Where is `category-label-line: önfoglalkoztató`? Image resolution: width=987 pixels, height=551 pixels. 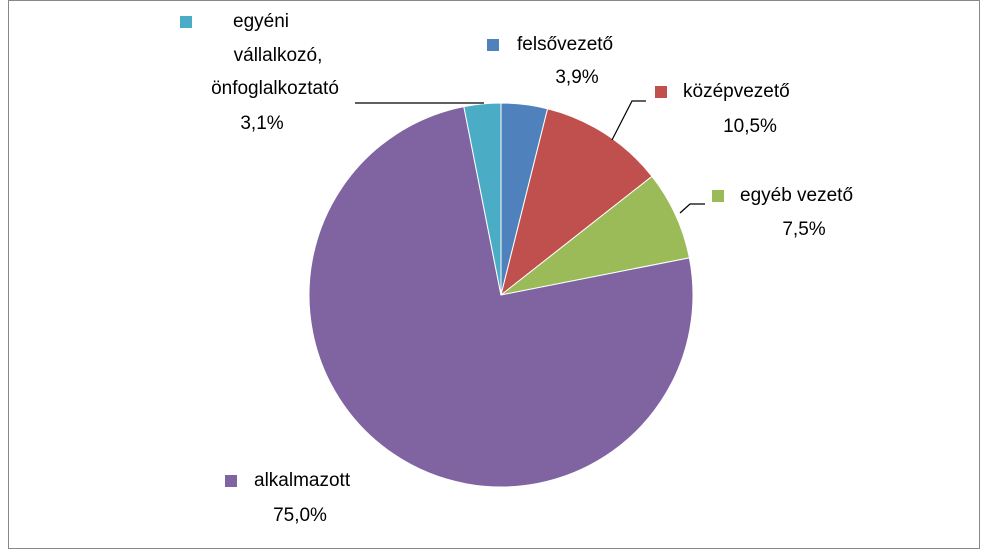 category-label-line: önfoglalkoztató is located at coordinates (275, 88).